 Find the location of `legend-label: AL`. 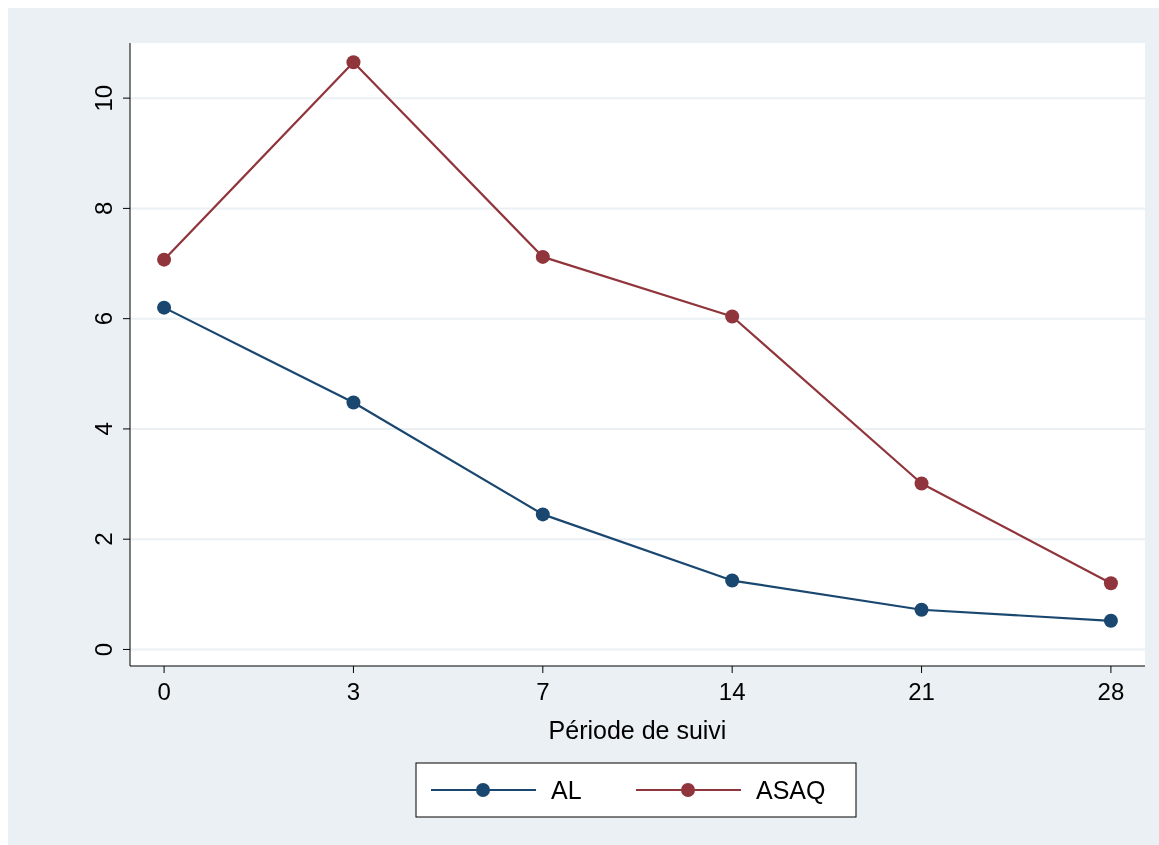

legend-label: AL is located at coordinates (566, 790).